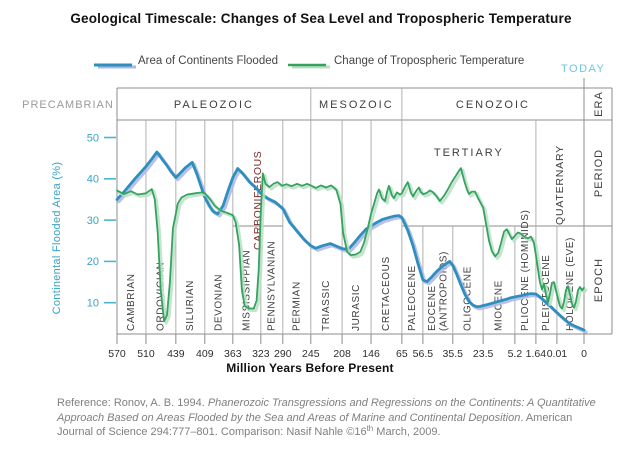  Describe the element at coordinates (311, 354) in the screenshot. I see `x-tick-label-245: 245` at that location.